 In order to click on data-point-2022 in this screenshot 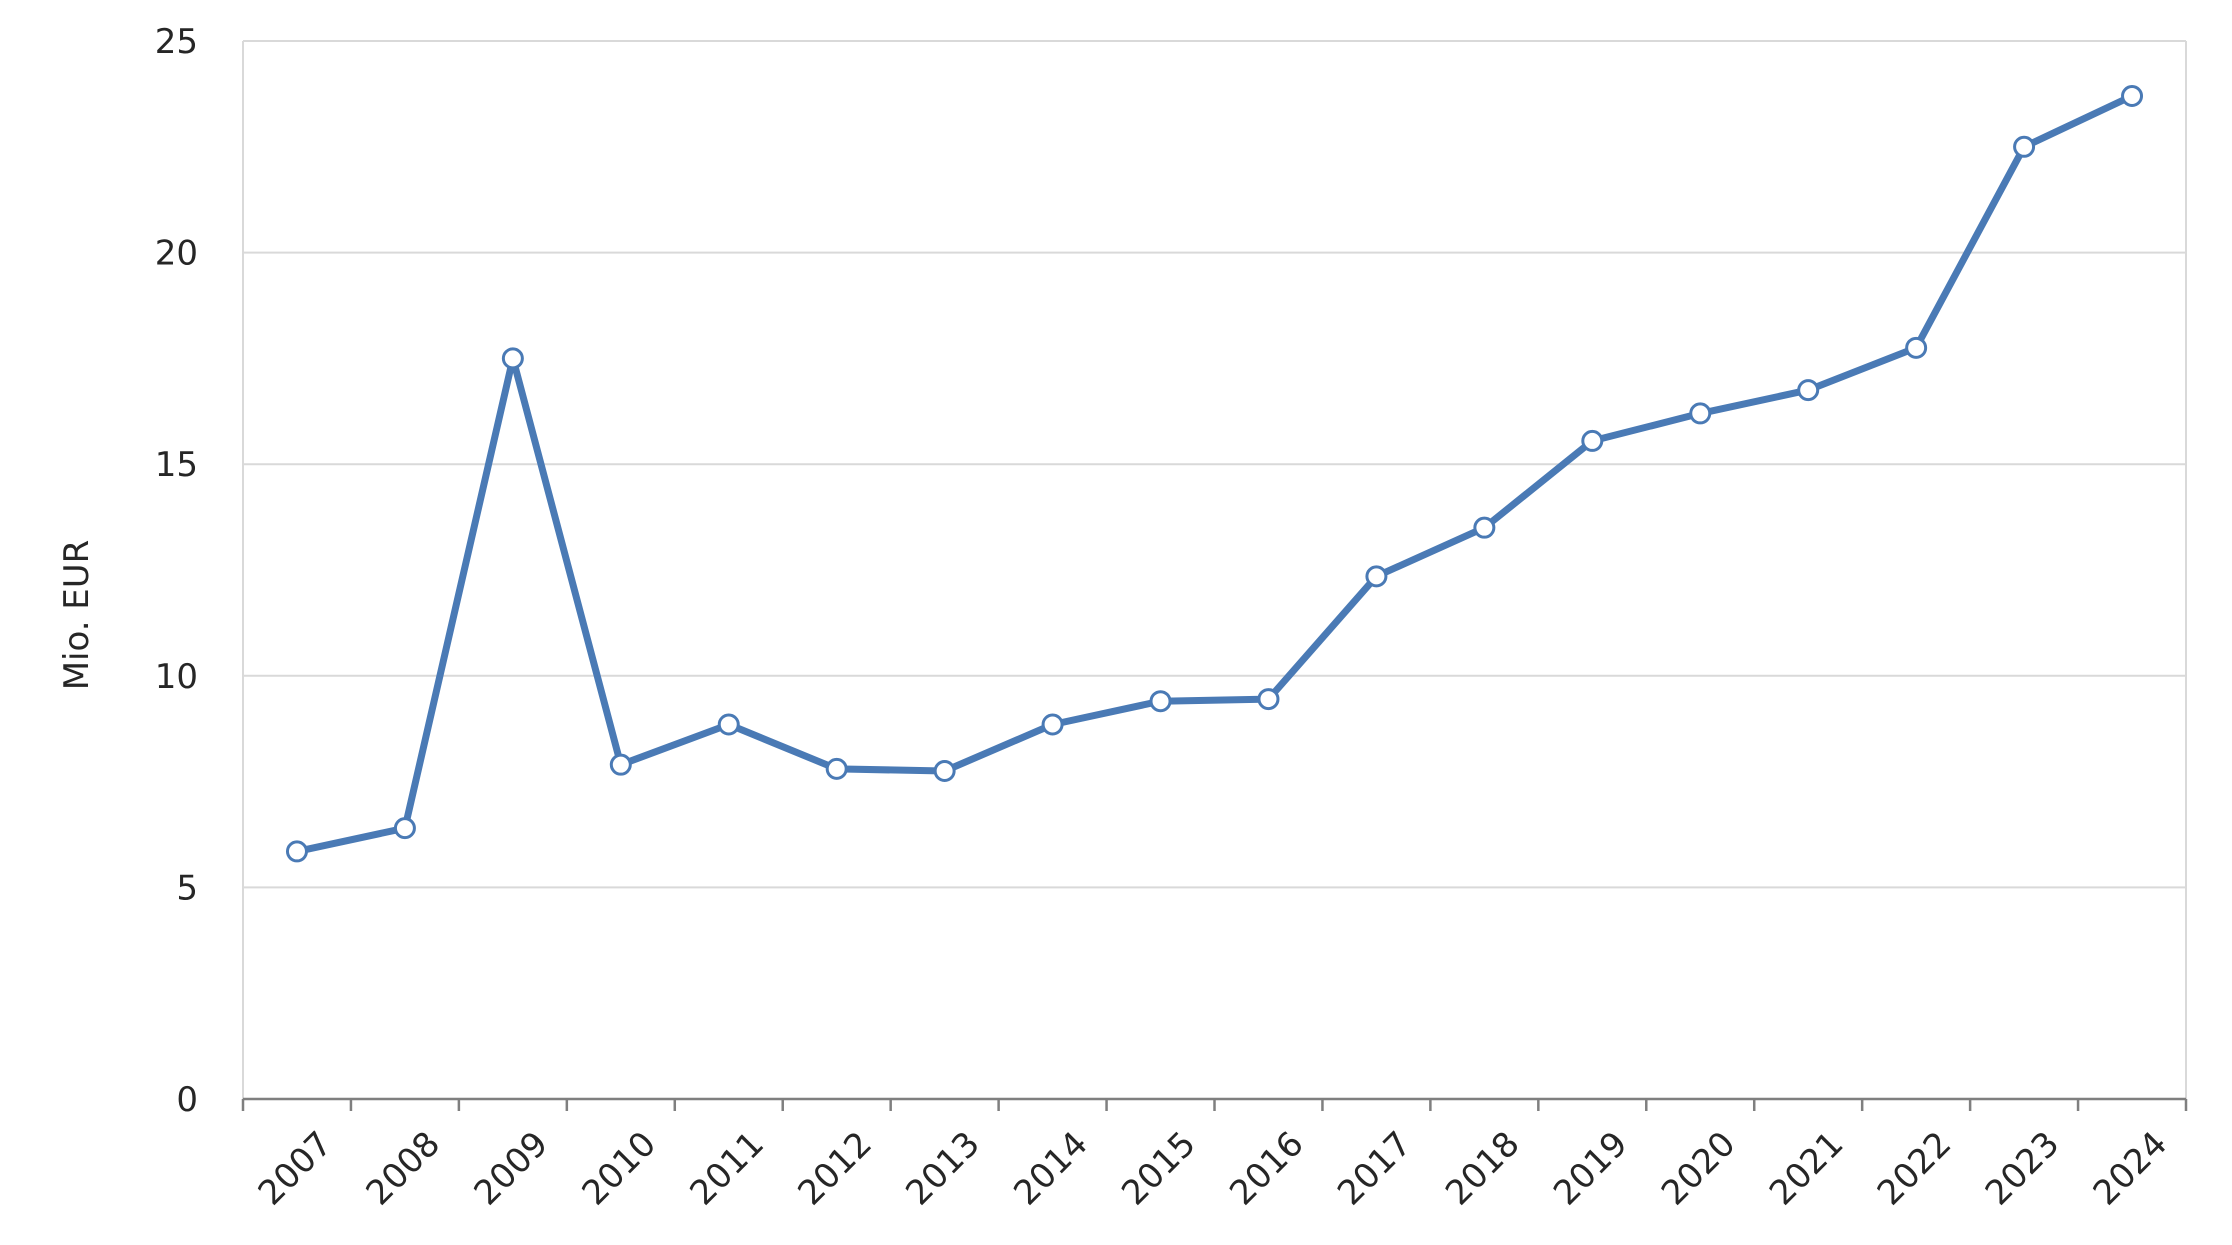, I will do `click(1916, 347)`.